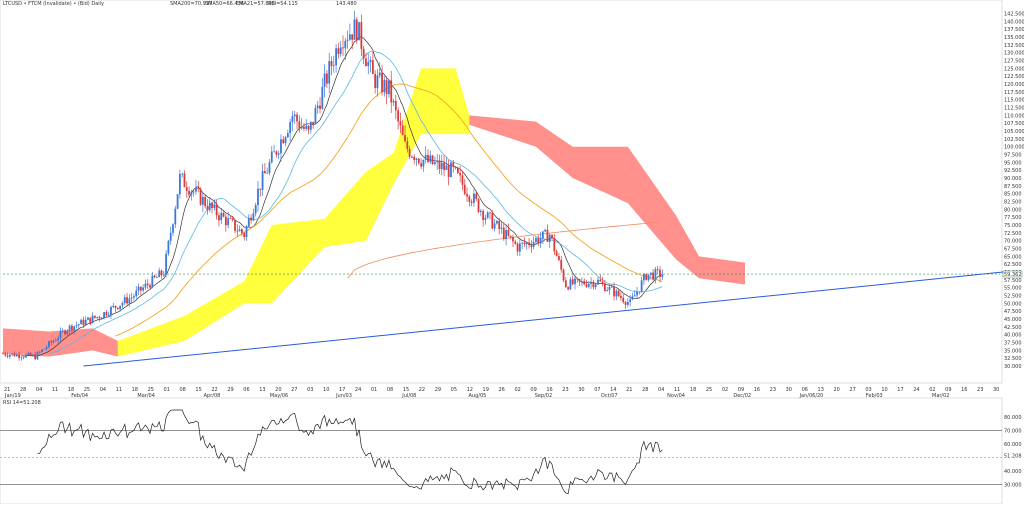 The image size is (1024, 508). Describe the element at coordinates (1013, 367) in the screenshot. I see `price-tick-label: 30.000` at that location.